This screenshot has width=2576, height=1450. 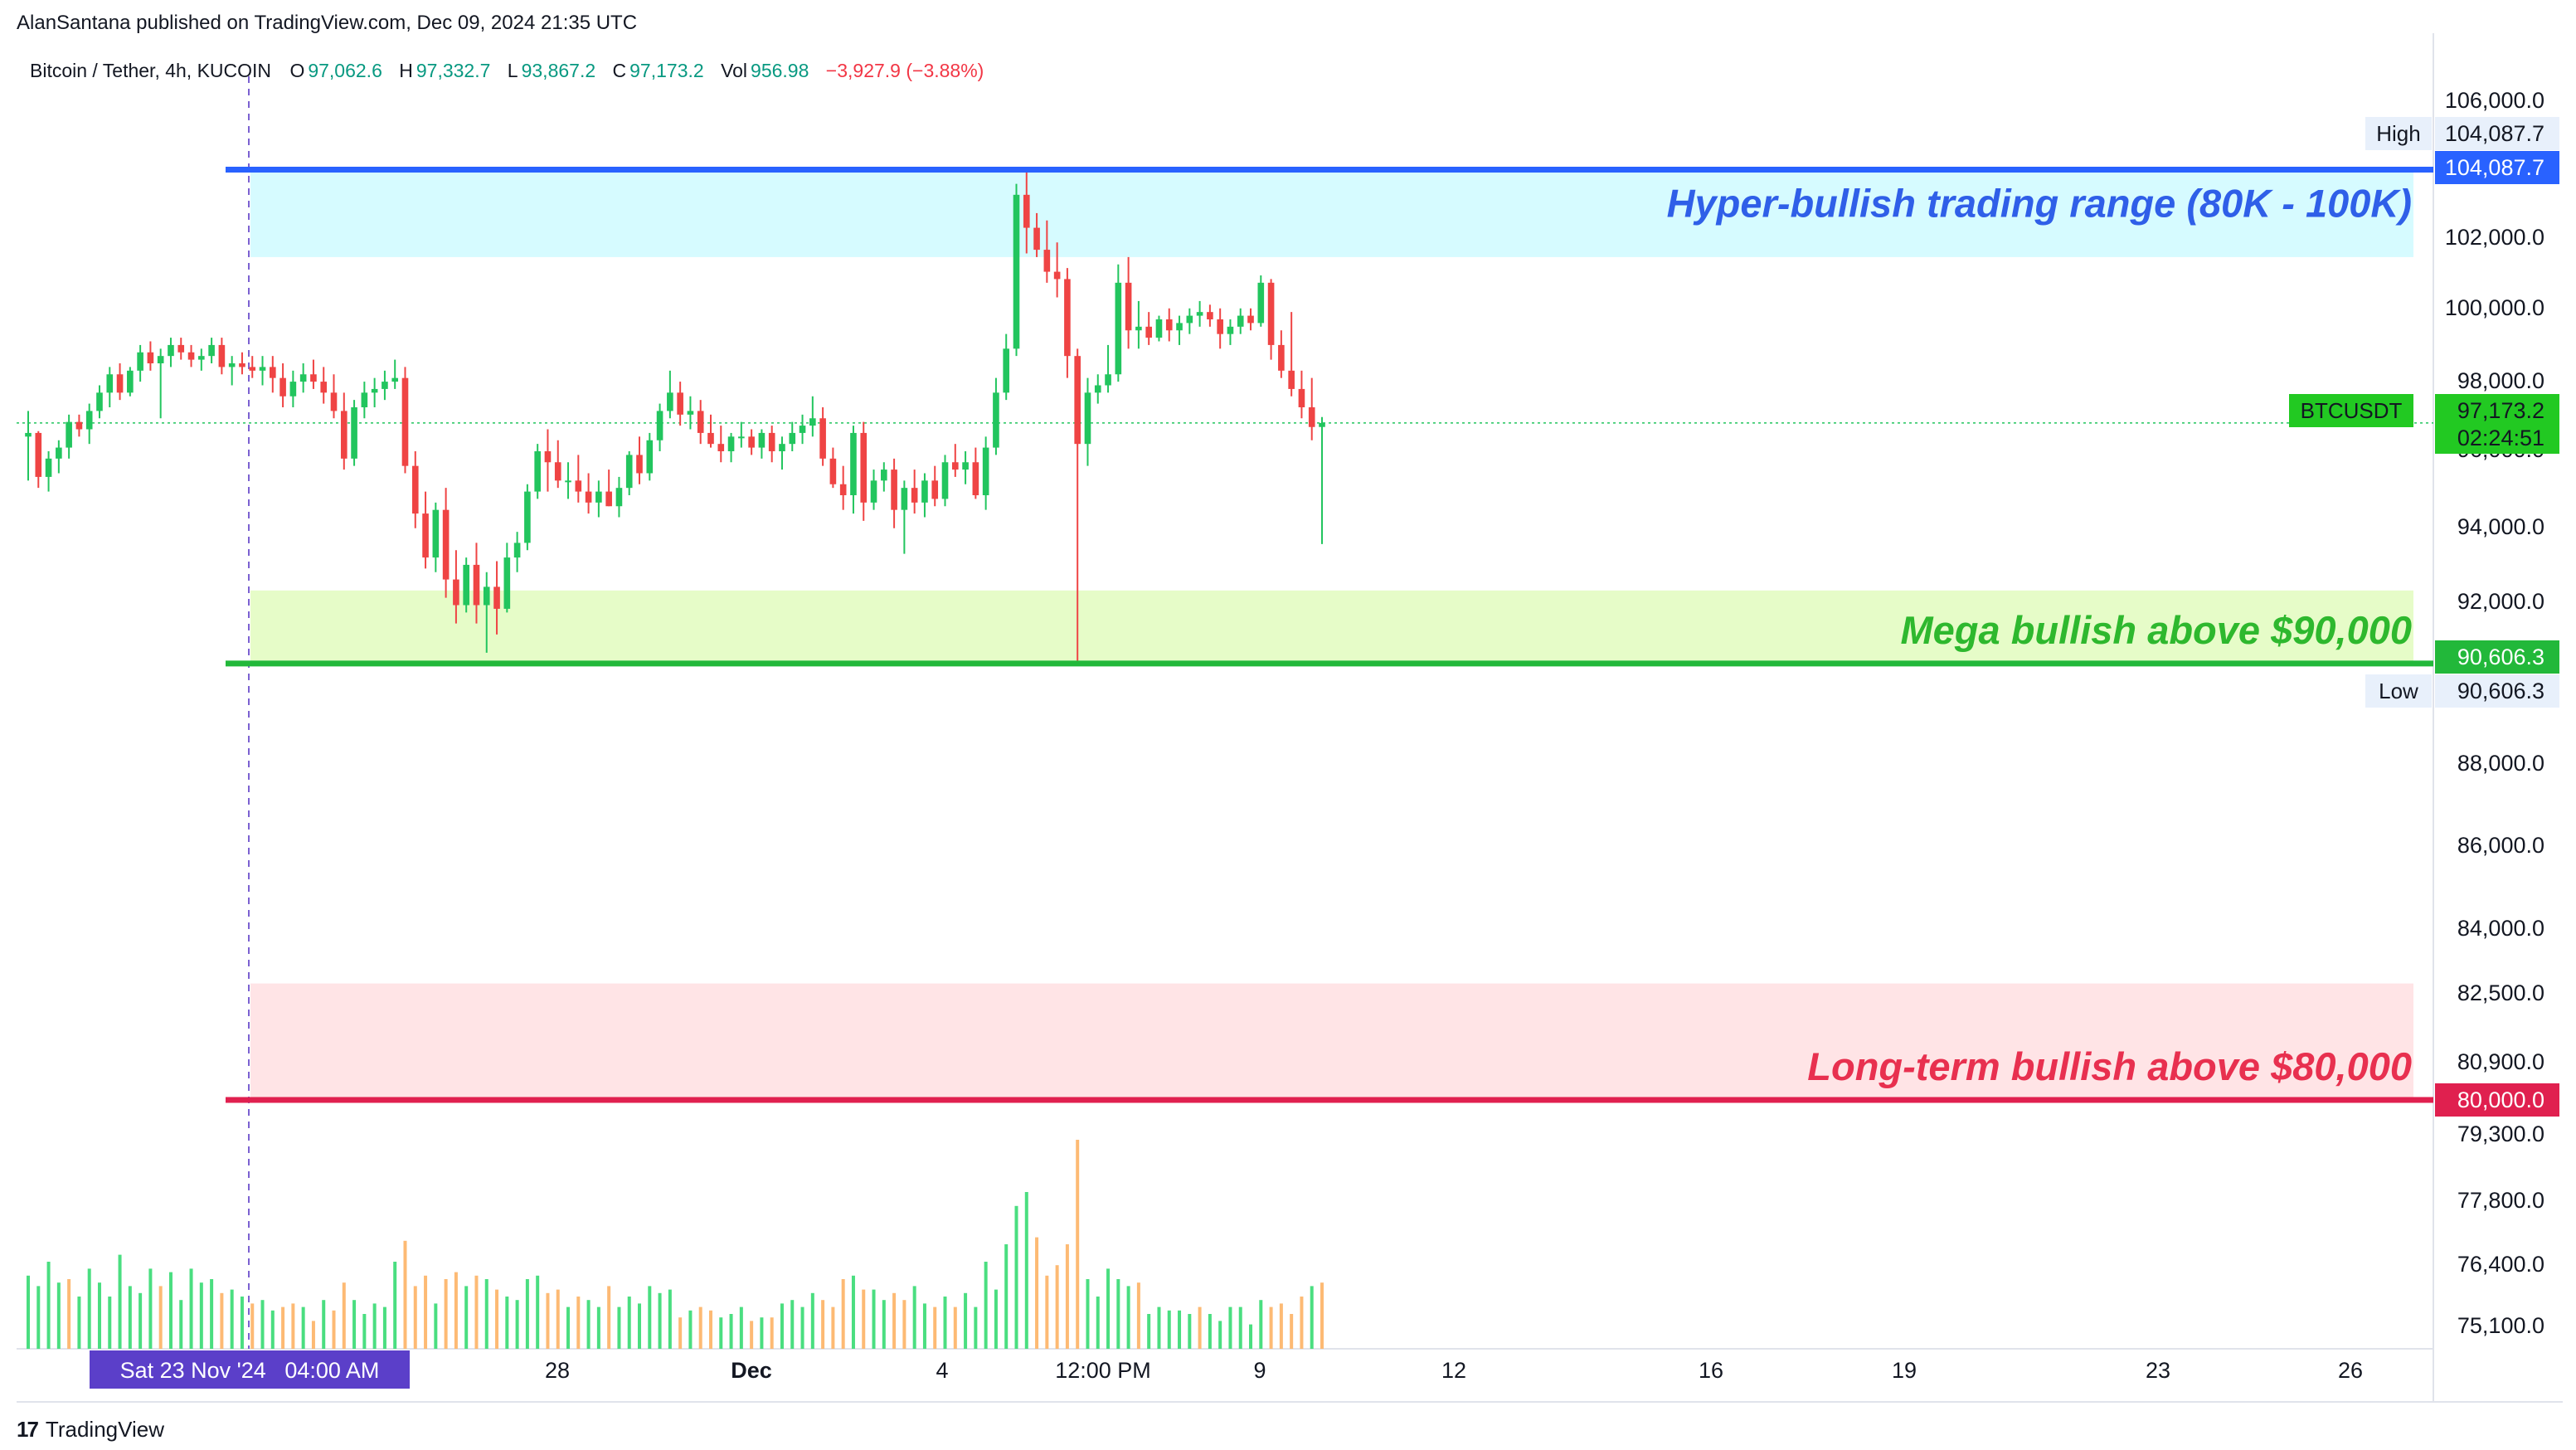 I want to click on volume-label: Vol, so click(x=734, y=70).